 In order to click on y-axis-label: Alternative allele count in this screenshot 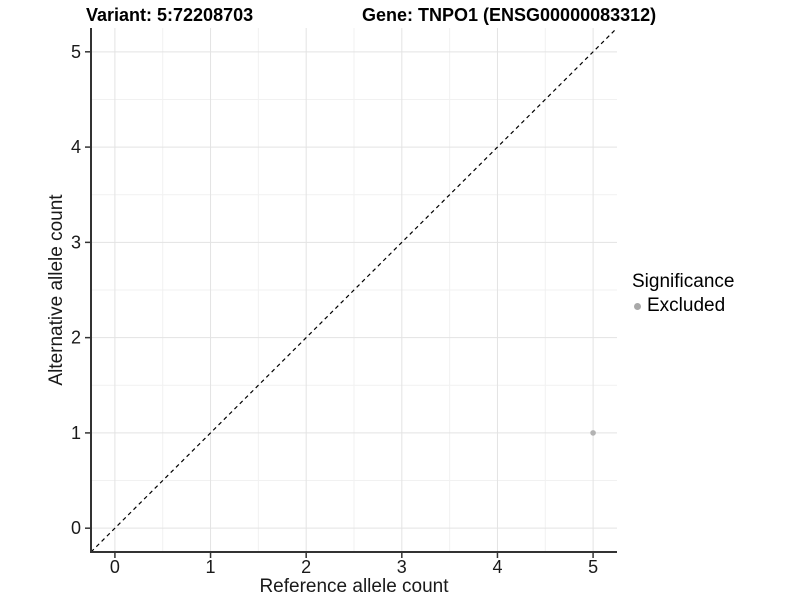, I will do `click(56, 290)`.